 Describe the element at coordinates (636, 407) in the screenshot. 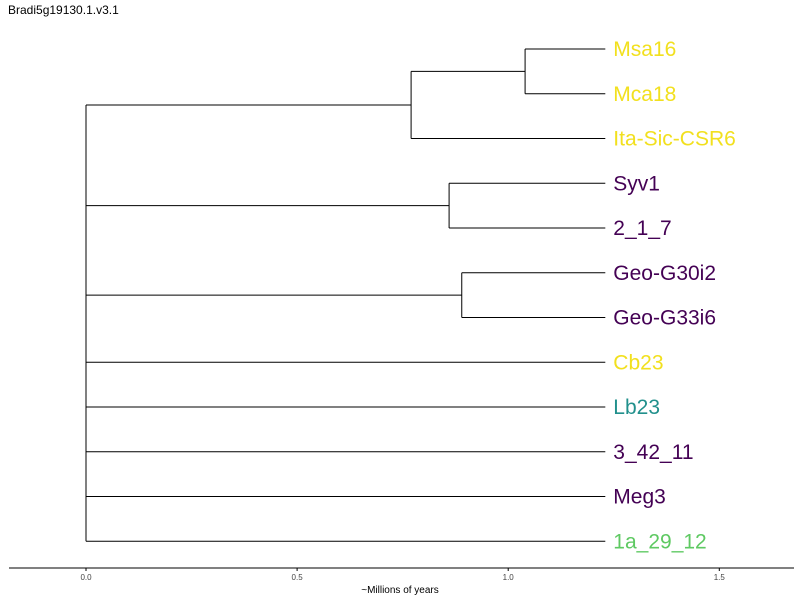

I see `leaf-label: Lb23` at that location.